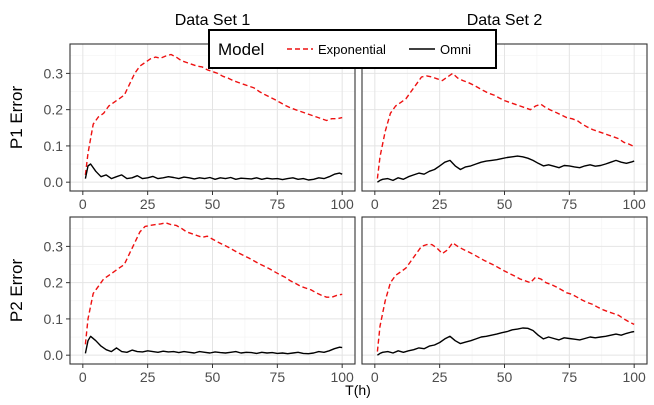 The image size is (654, 405). What do you see at coordinates (16, 291) in the screenshot?
I see `y-axis-title: P2 Error` at bounding box center [16, 291].